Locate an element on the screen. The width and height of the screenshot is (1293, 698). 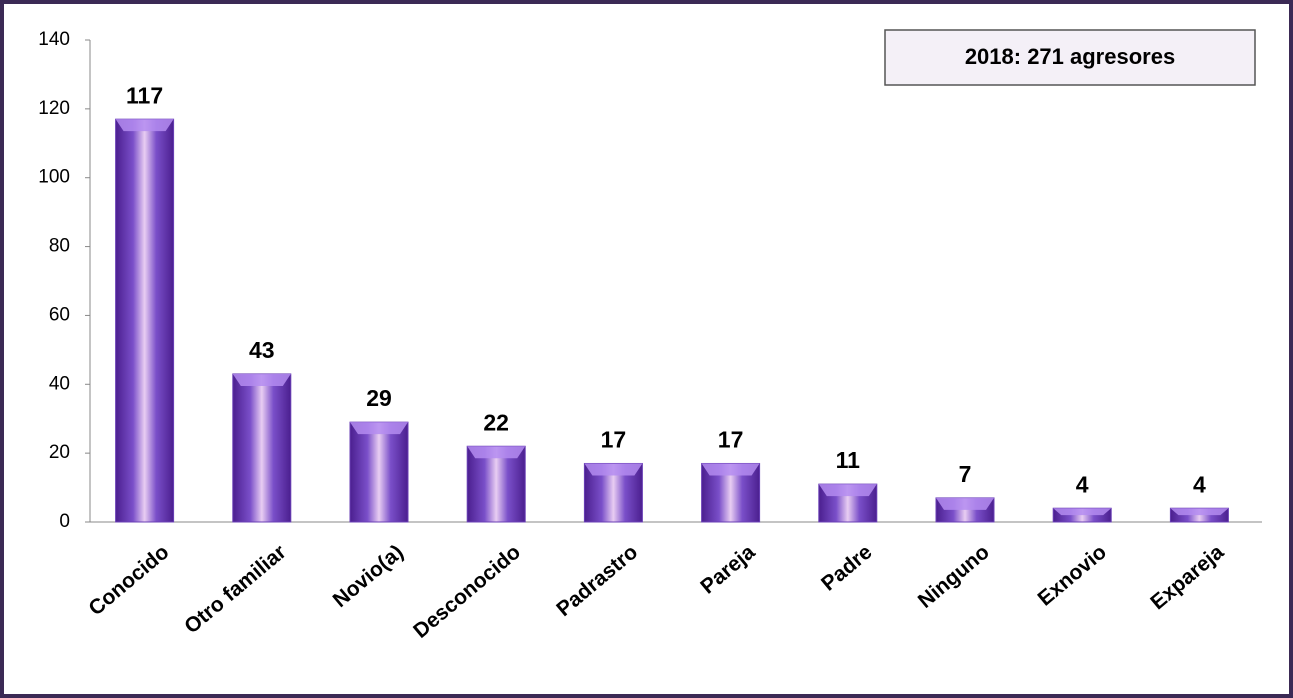
y-tick-label: 0 is located at coordinates (64, 521).